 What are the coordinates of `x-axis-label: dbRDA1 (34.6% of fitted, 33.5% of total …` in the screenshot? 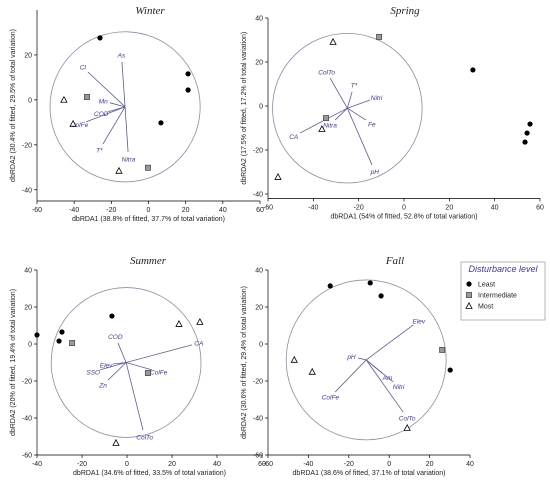 It's located at (149, 473).